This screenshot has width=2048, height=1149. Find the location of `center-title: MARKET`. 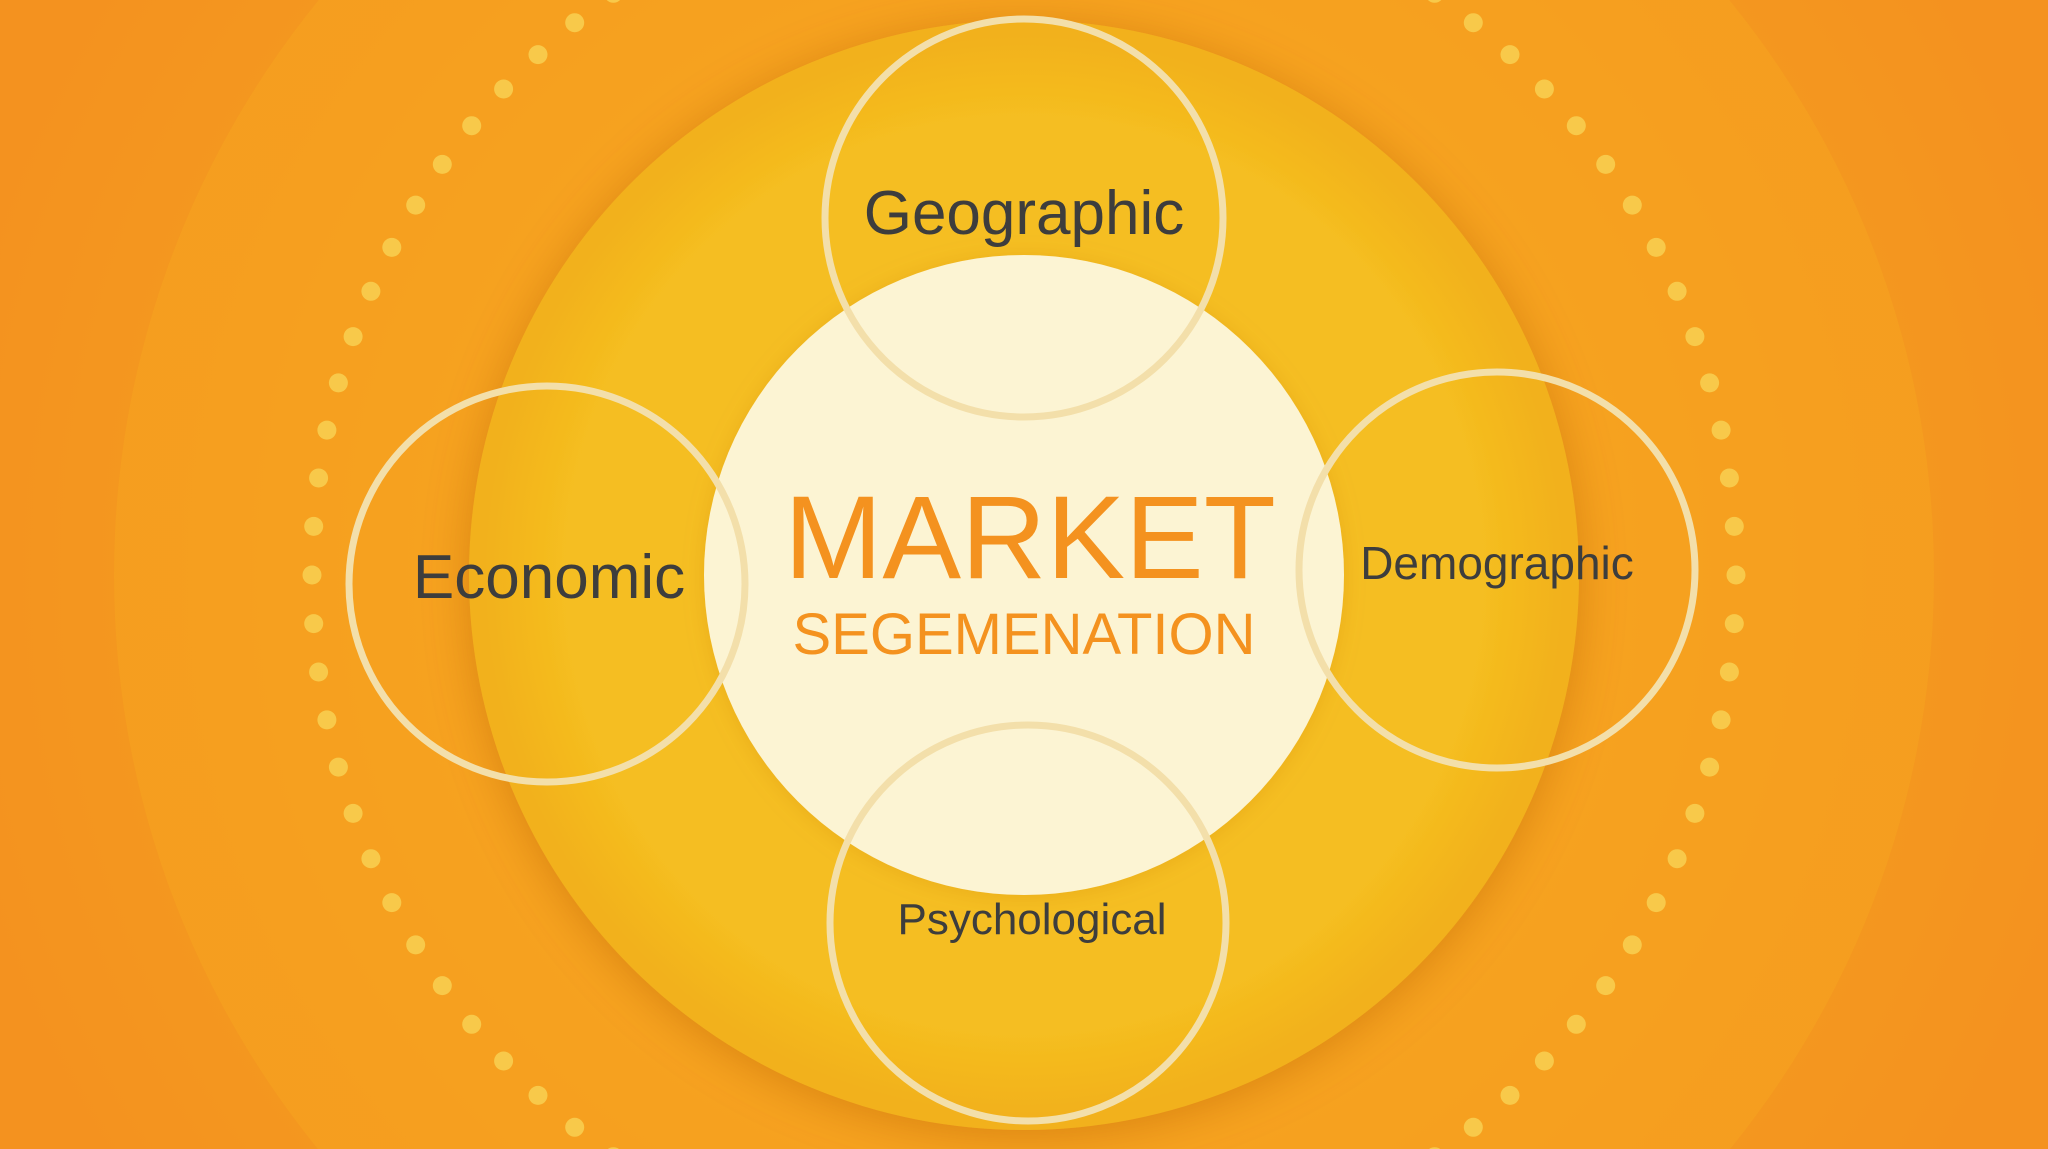

center-title: MARKET is located at coordinates (1030, 538).